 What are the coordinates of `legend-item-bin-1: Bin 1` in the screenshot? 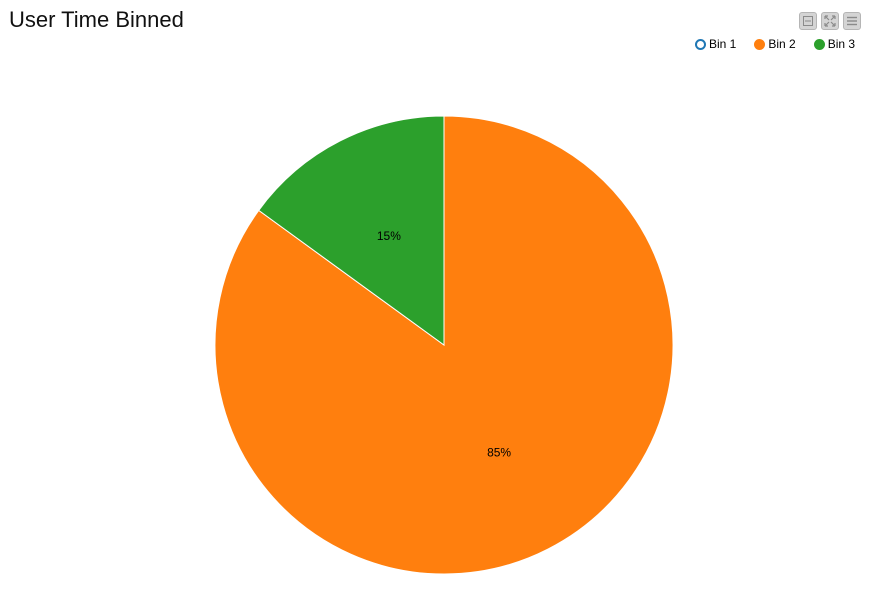 It's located at (715, 44).